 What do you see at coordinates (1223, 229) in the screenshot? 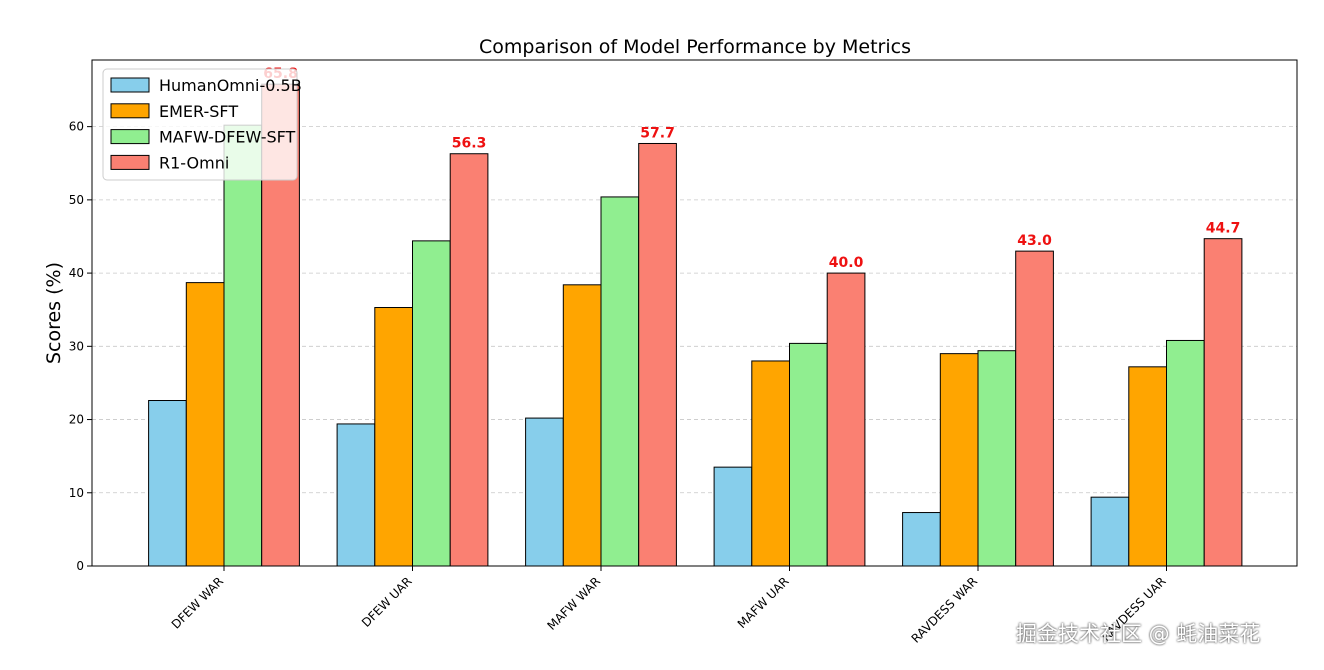
I see `data-label: 44.7` at bounding box center [1223, 229].